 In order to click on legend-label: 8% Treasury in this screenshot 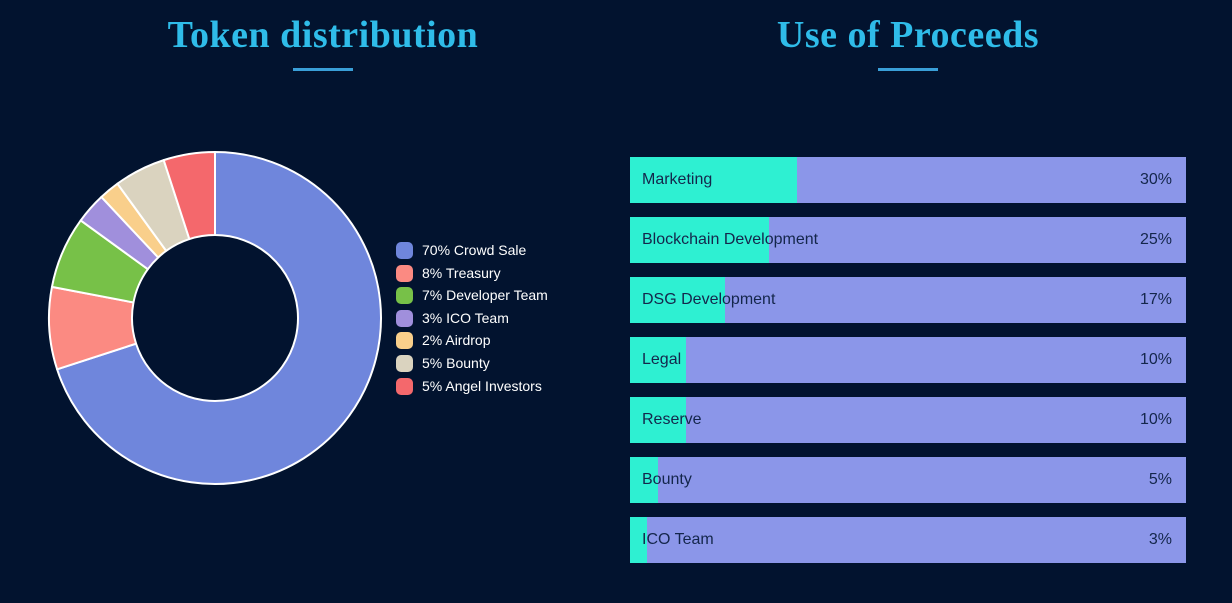, I will do `click(461, 272)`.